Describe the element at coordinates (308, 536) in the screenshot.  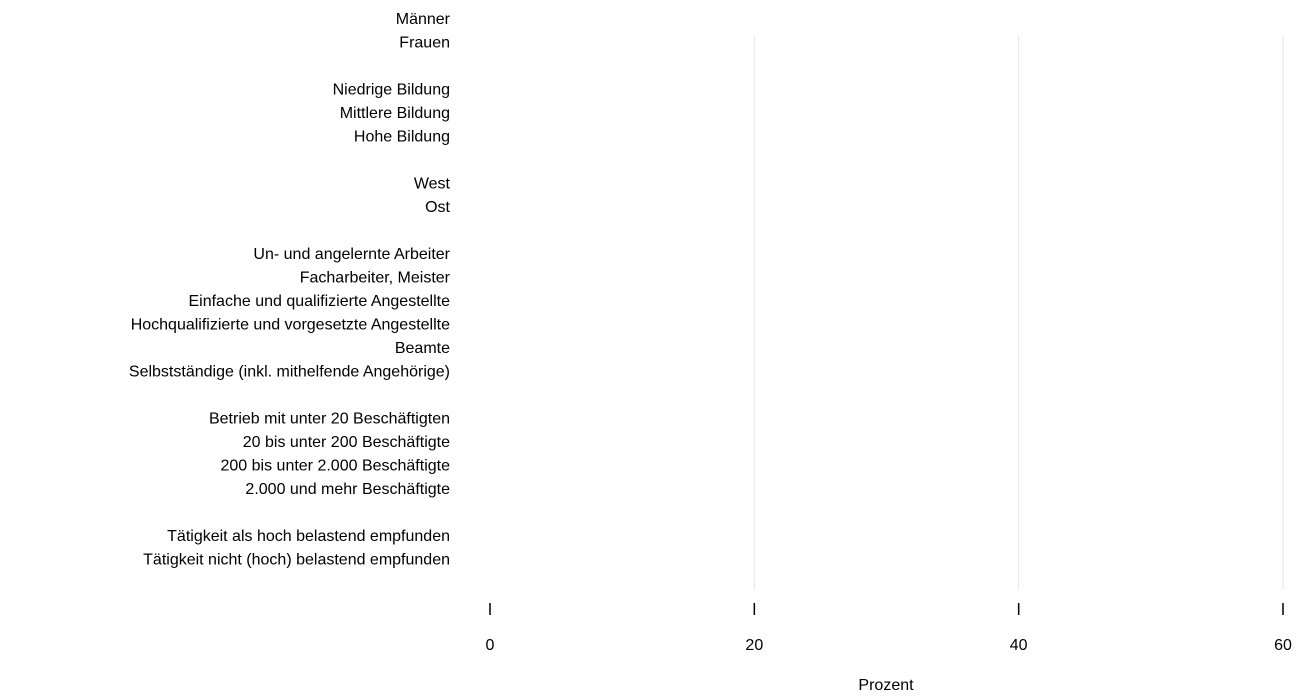
I see `y-tick-label: Tätigkeit als hoch belastend empfunden` at that location.